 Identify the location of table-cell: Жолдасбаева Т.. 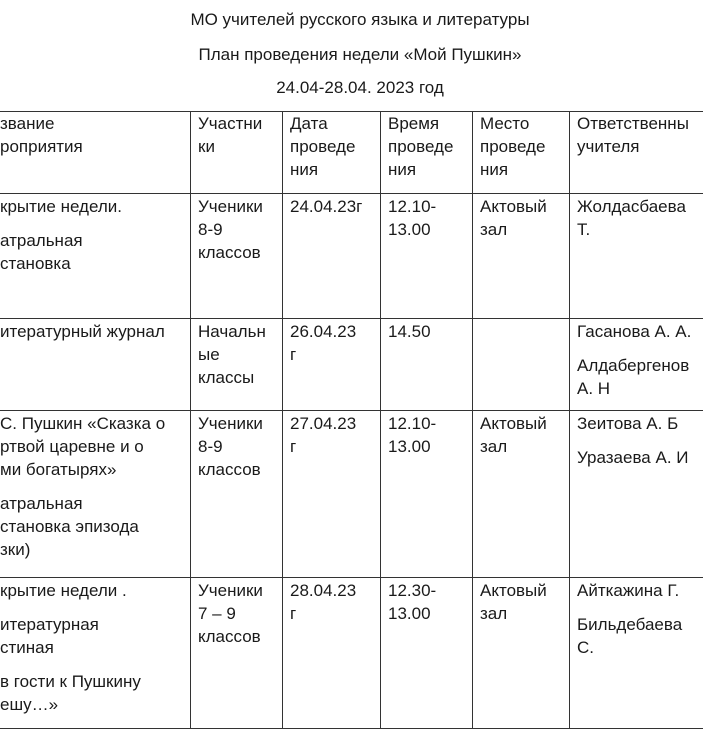
(631, 223).